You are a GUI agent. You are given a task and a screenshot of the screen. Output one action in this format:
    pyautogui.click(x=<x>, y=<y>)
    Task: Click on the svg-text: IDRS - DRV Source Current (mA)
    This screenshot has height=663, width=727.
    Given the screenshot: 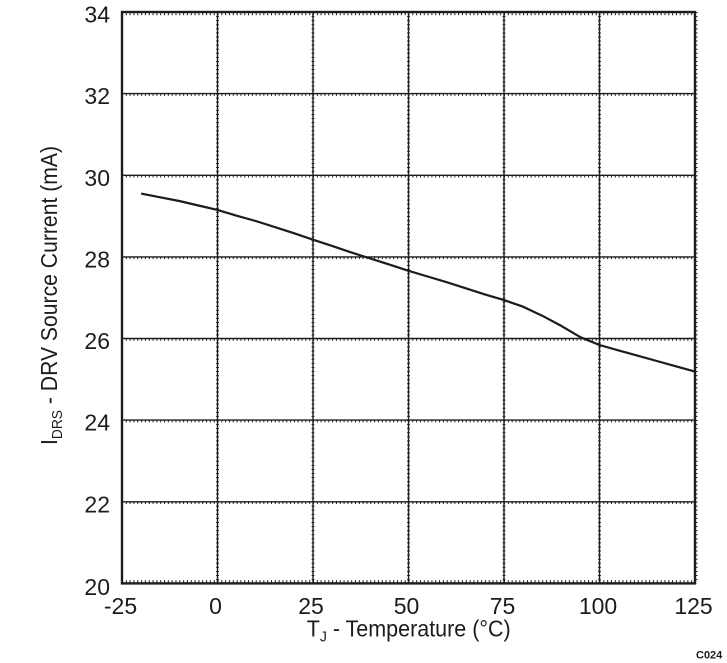 What is the action you would take?
    pyautogui.click(x=51, y=295)
    